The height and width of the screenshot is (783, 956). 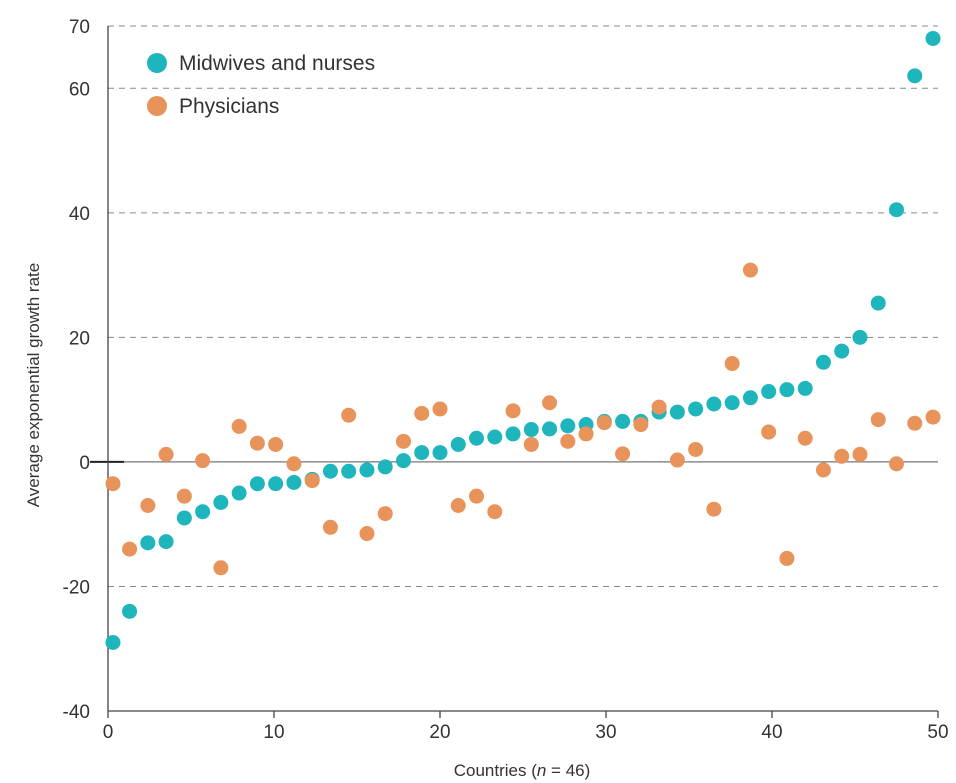 What do you see at coordinates (568, 770) in the screenshot?
I see `x-axis-title-suffix: = 46)` at bounding box center [568, 770].